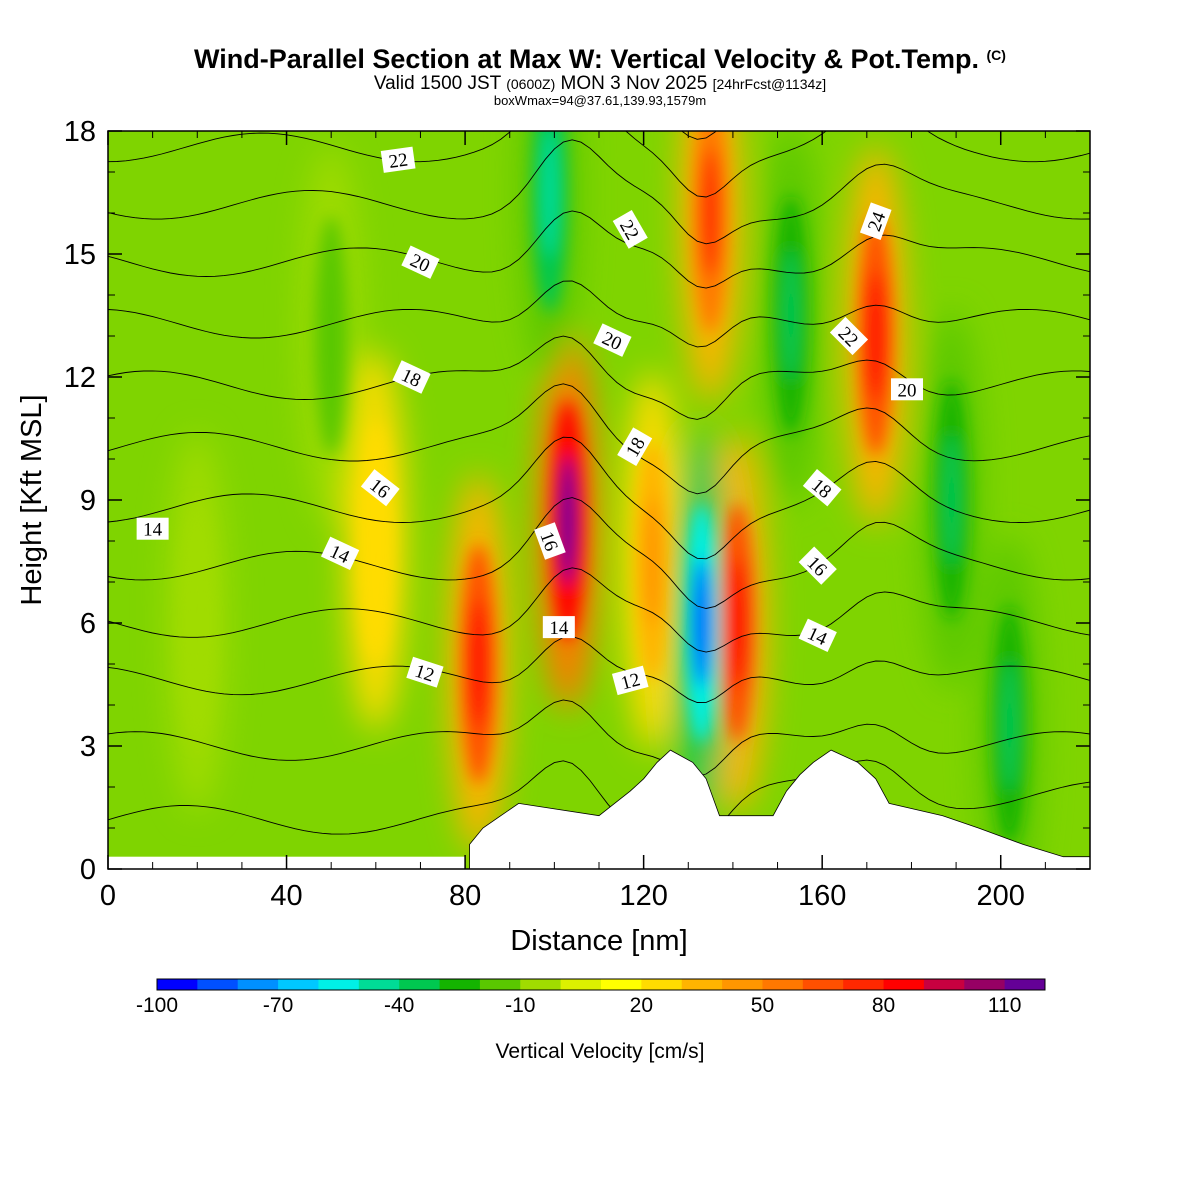 The width and height of the screenshot is (1200, 1200). I want to click on colorbar-tick-label: 80, so click(883, 1005).